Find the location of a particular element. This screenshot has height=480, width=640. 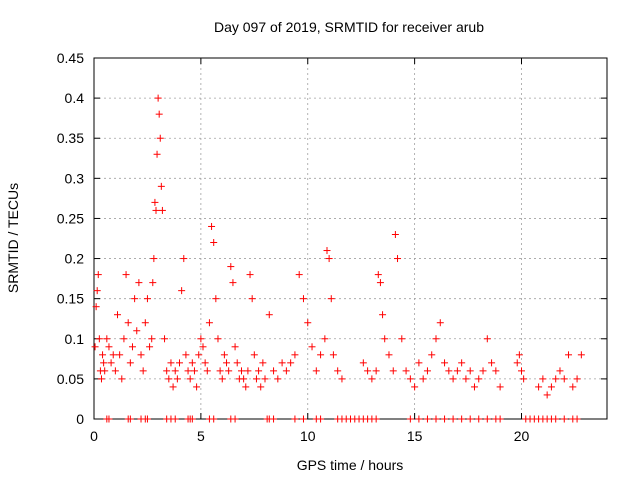

y-tick-label: 0.4 is located at coordinates (75, 98).